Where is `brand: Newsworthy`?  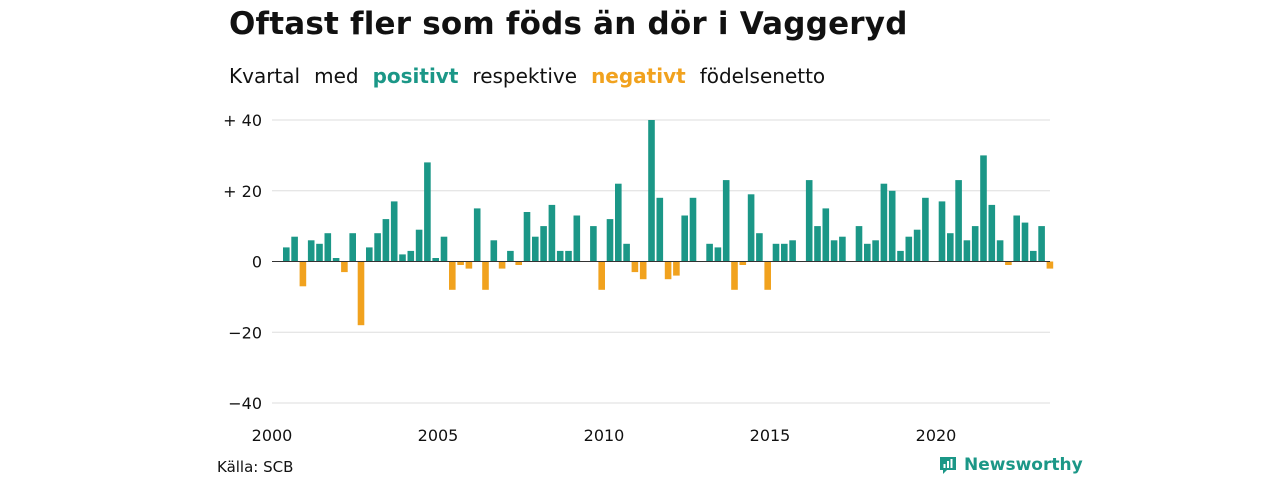 brand: Newsworthy is located at coordinates (1010, 465).